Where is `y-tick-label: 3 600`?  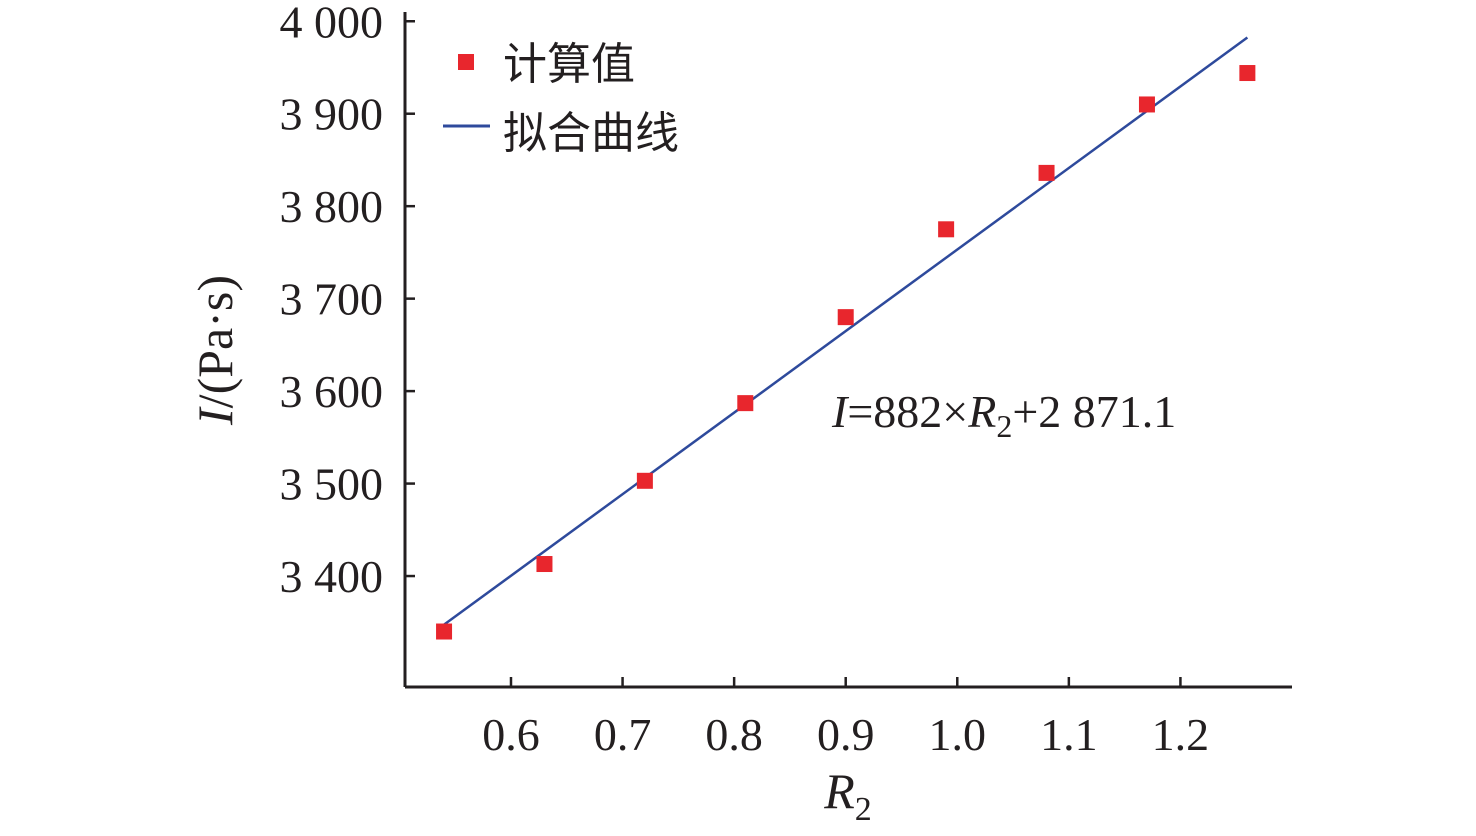
y-tick-label: 3 600 is located at coordinates (332, 391).